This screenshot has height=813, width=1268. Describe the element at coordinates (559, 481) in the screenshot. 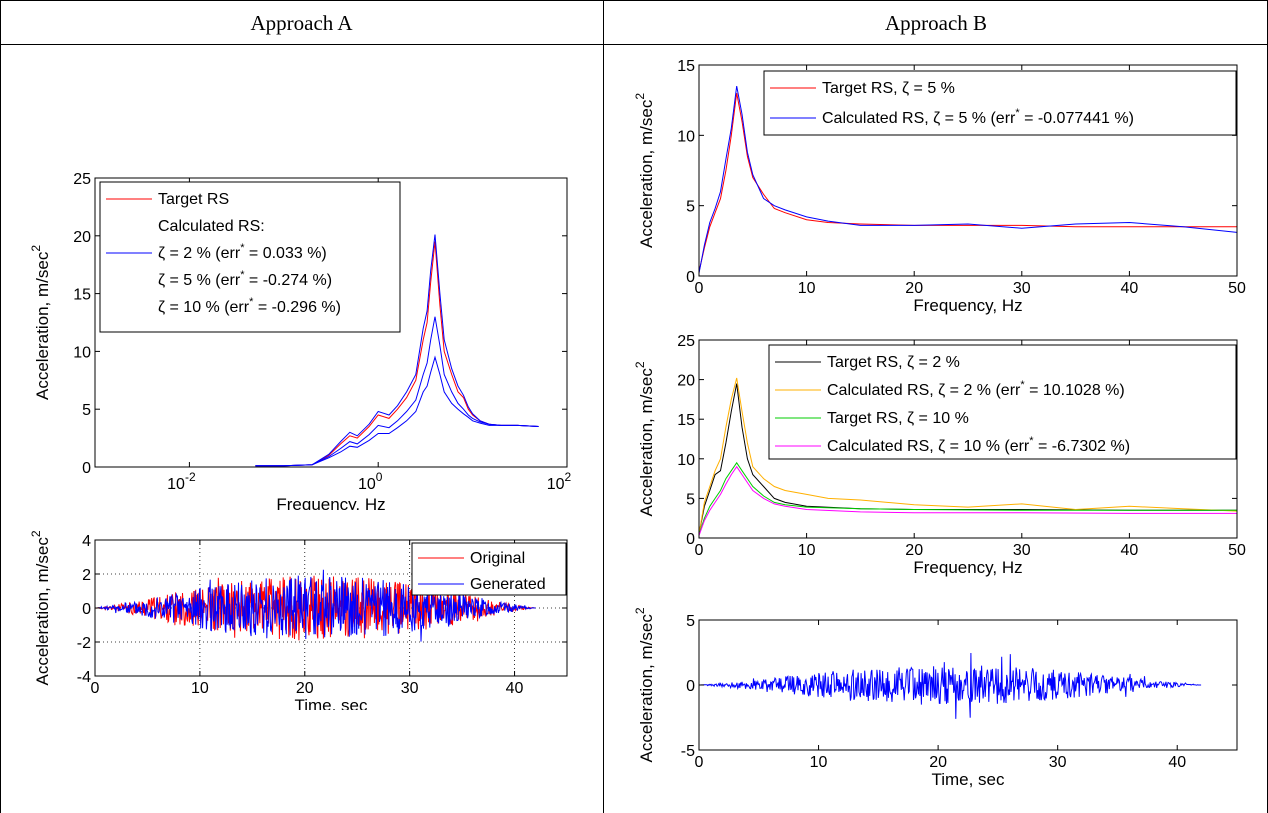

I see `x-tick-label: 10²` at that location.